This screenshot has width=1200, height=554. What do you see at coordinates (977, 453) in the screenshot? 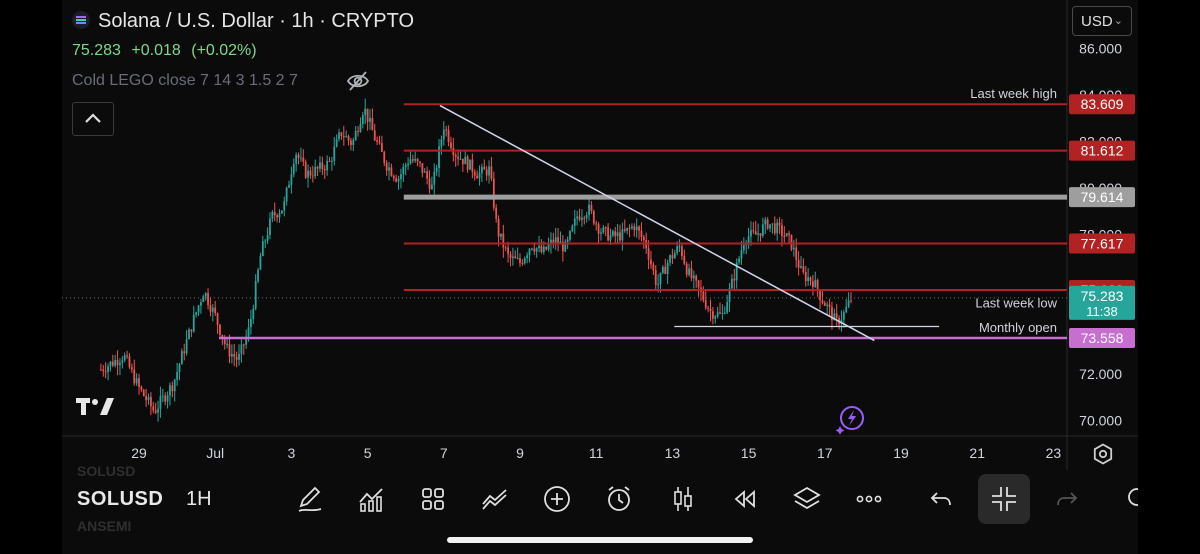
I see `x-tick-label: 21` at bounding box center [977, 453].